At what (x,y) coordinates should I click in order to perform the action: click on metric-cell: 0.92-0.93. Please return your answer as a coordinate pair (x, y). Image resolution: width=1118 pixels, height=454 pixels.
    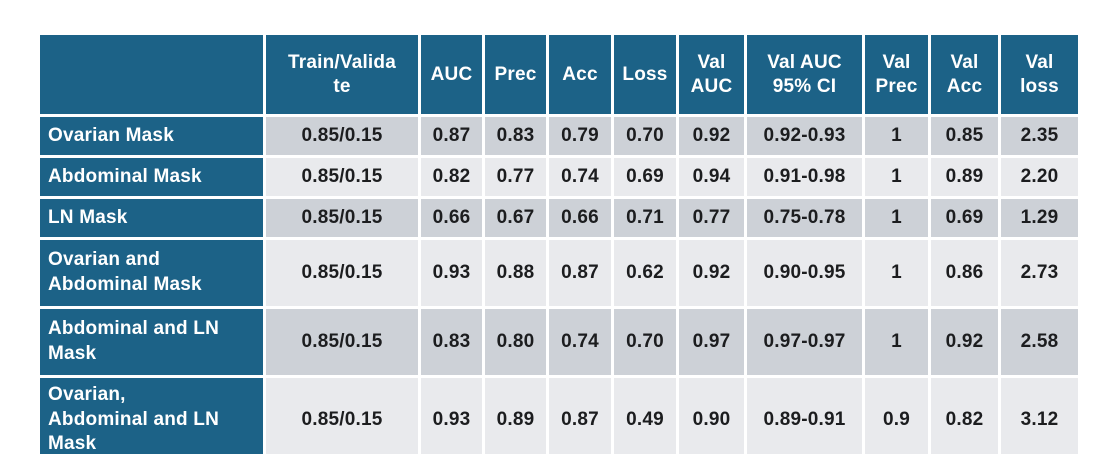
    Looking at the image, I should click on (804, 136).